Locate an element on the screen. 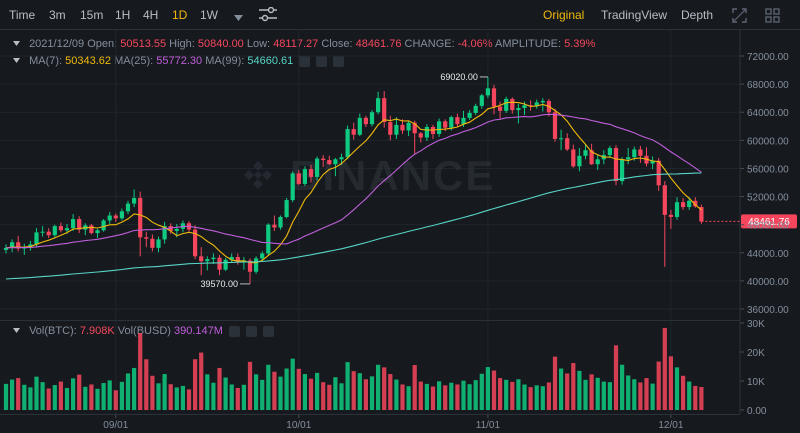  volume-tick-label: 10K is located at coordinates (756, 382).